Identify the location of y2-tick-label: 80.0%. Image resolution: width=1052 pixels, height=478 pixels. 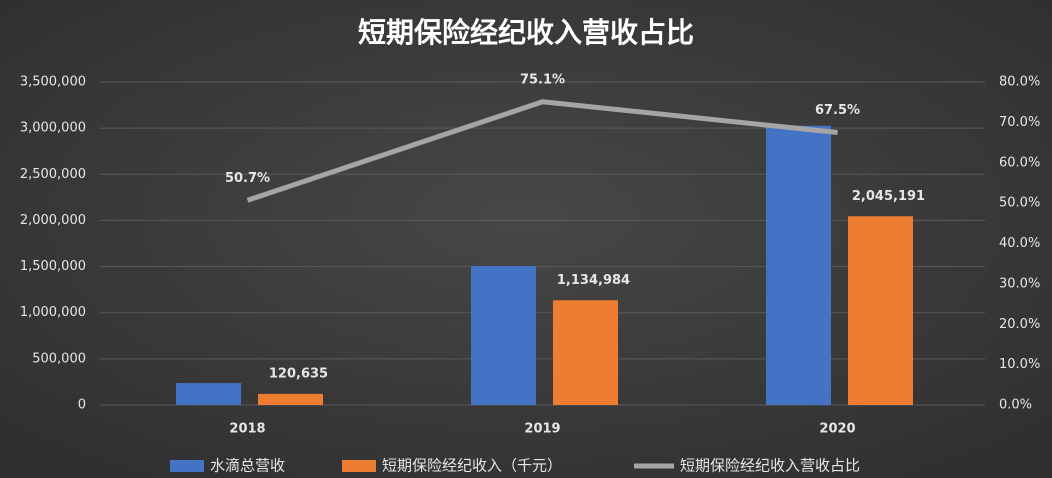
(1019, 82).